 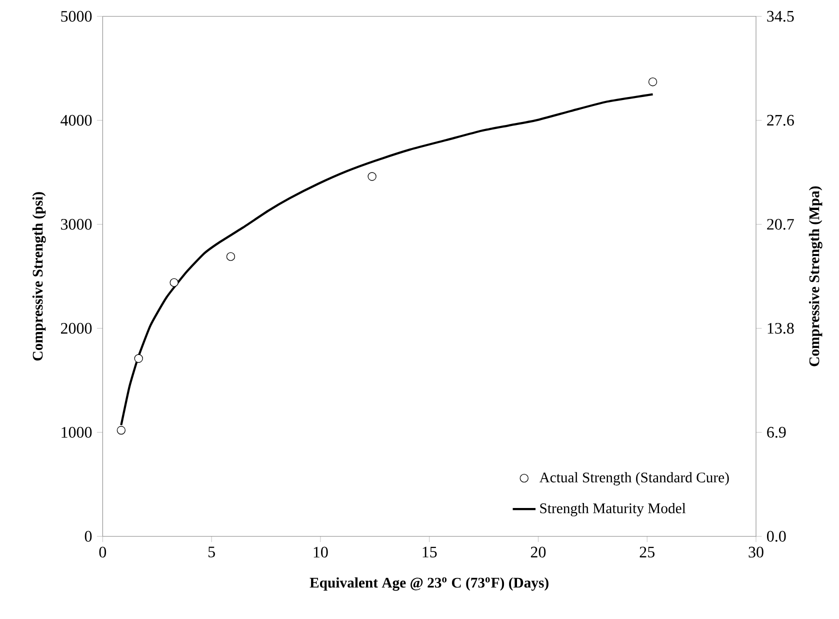 I want to click on y2-axis-title: Compressive Strength (Mpa), so click(x=815, y=276).